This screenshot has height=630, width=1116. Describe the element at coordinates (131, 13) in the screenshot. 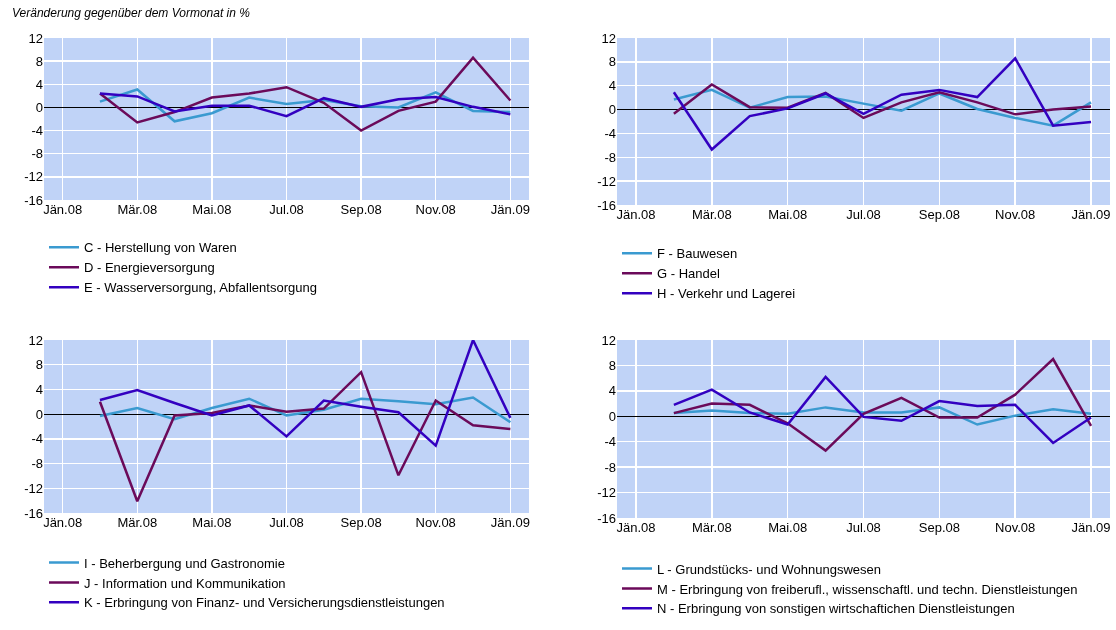

I see `text: Veränderung gegenüber dem Vormonat in %` at that location.